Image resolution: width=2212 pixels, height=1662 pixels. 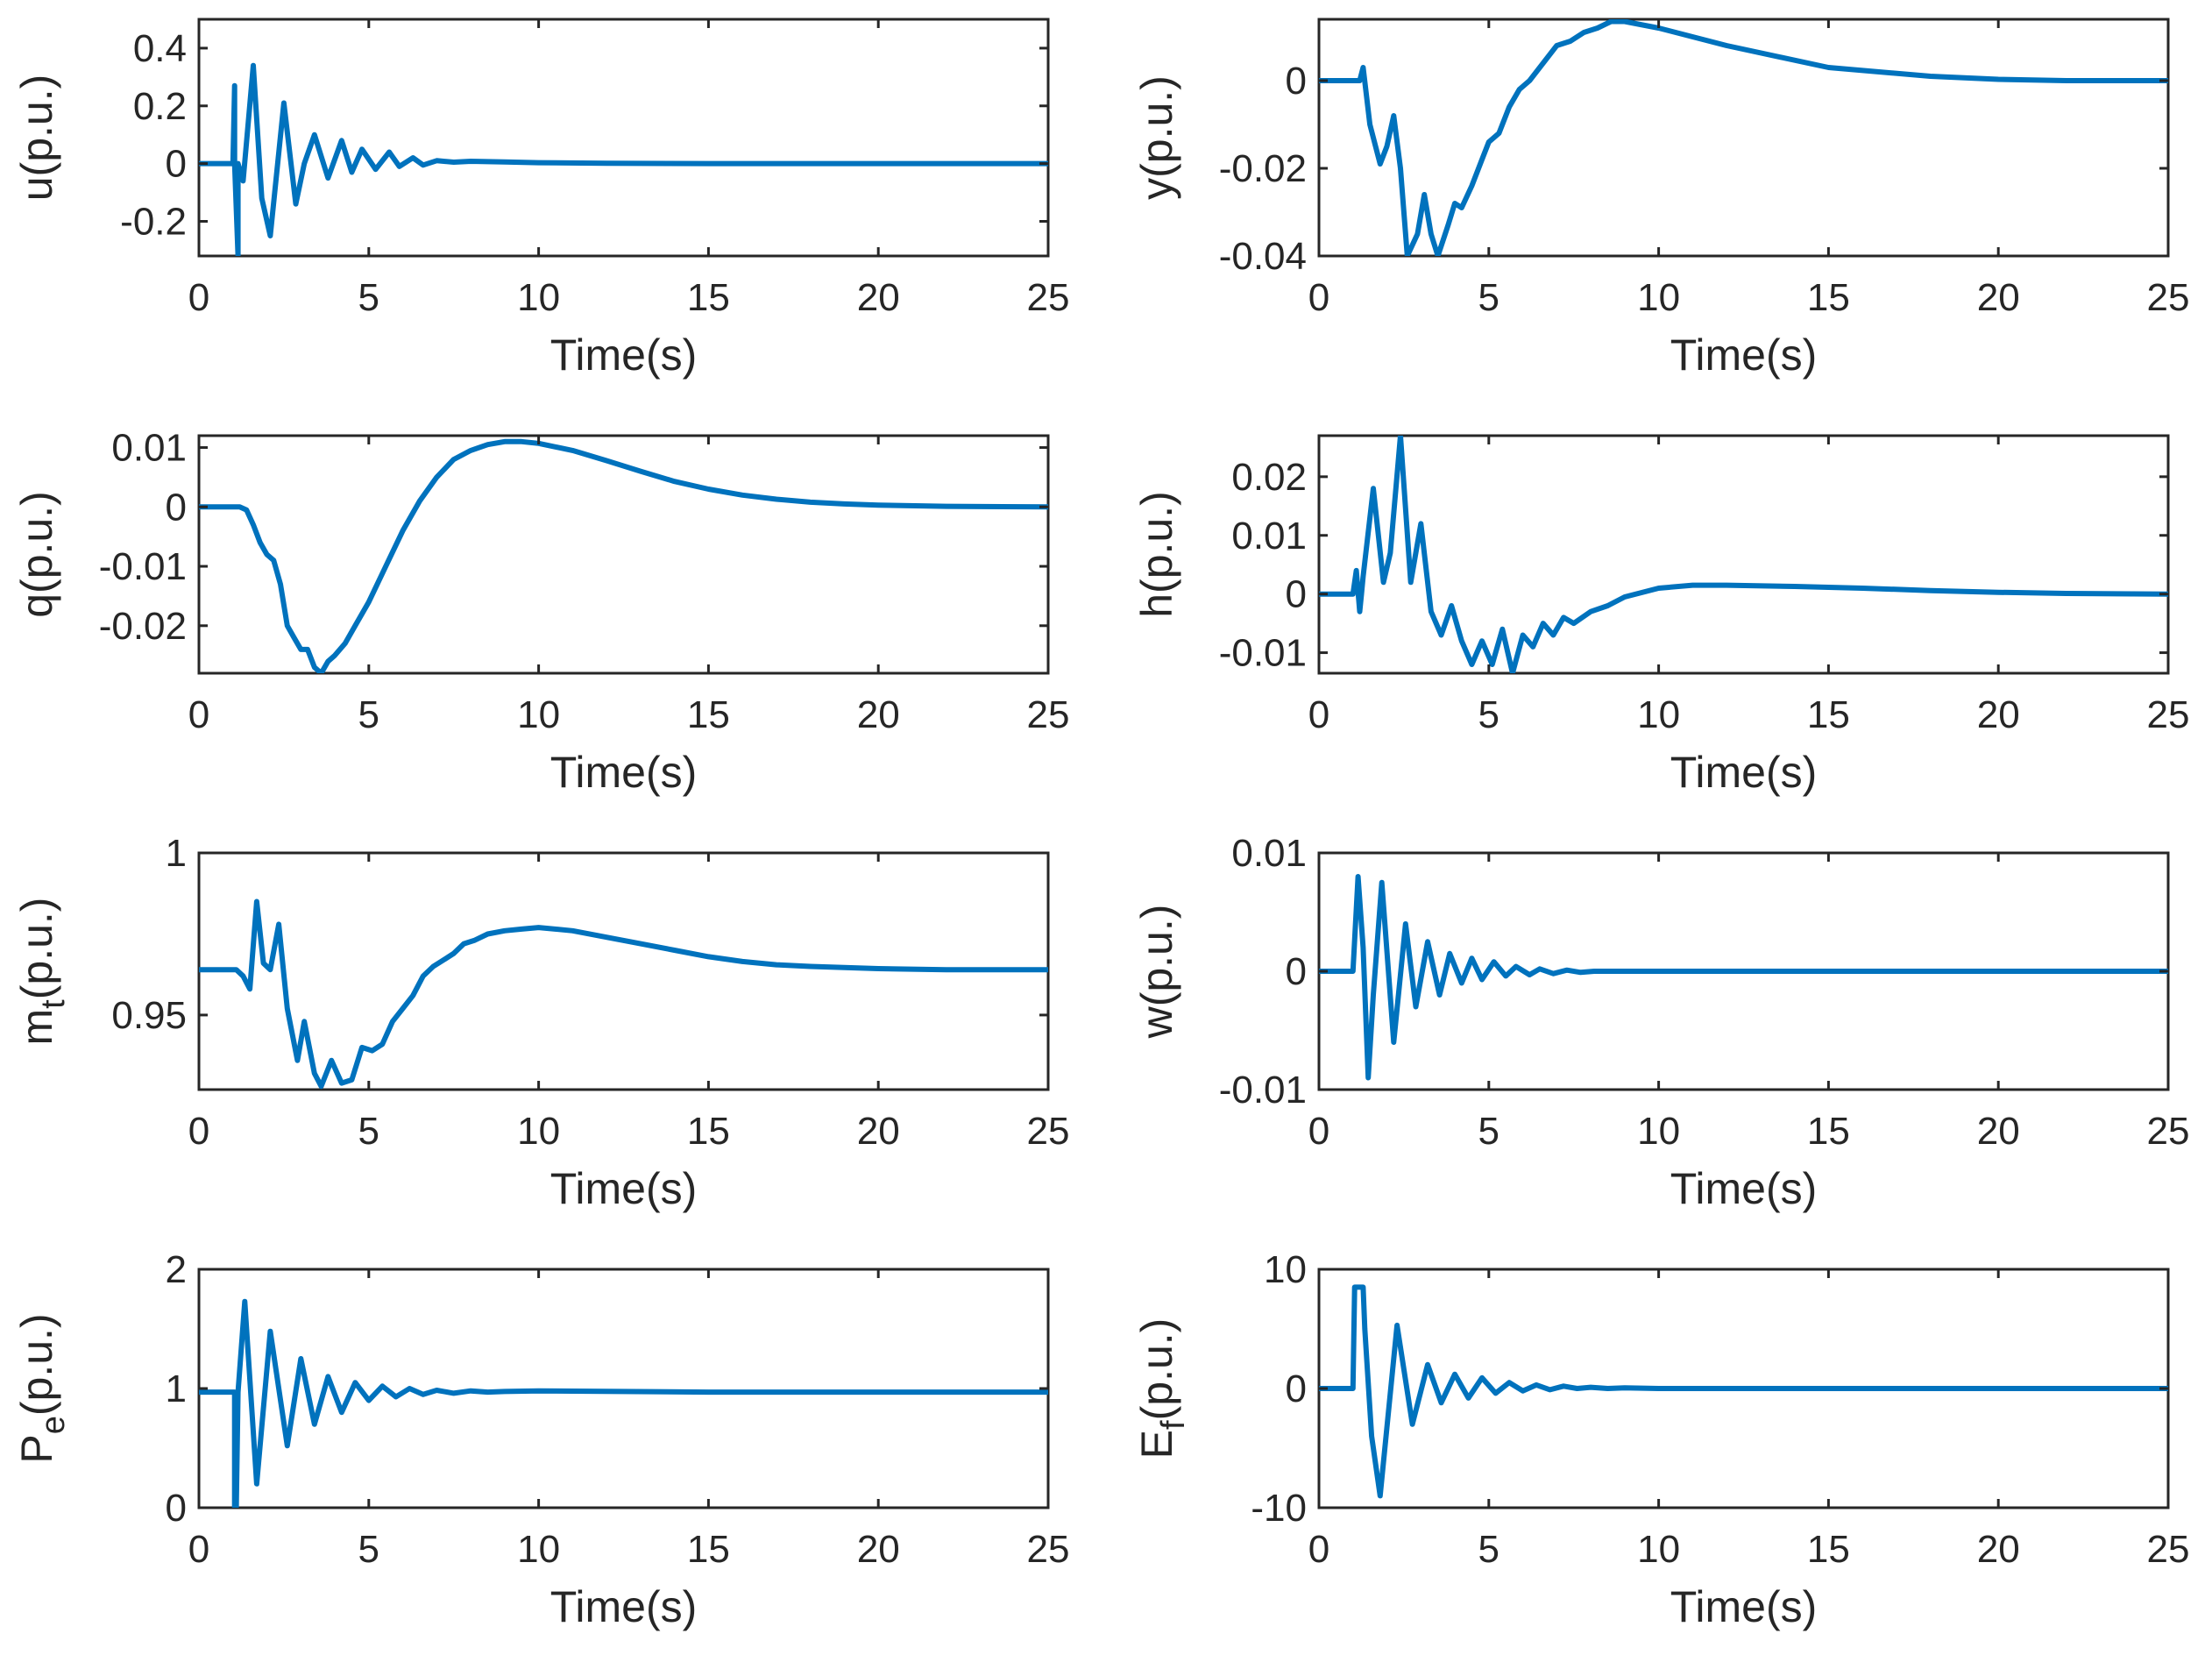 I want to click on y-axis-title: u(p.u.), so click(x=36, y=138).